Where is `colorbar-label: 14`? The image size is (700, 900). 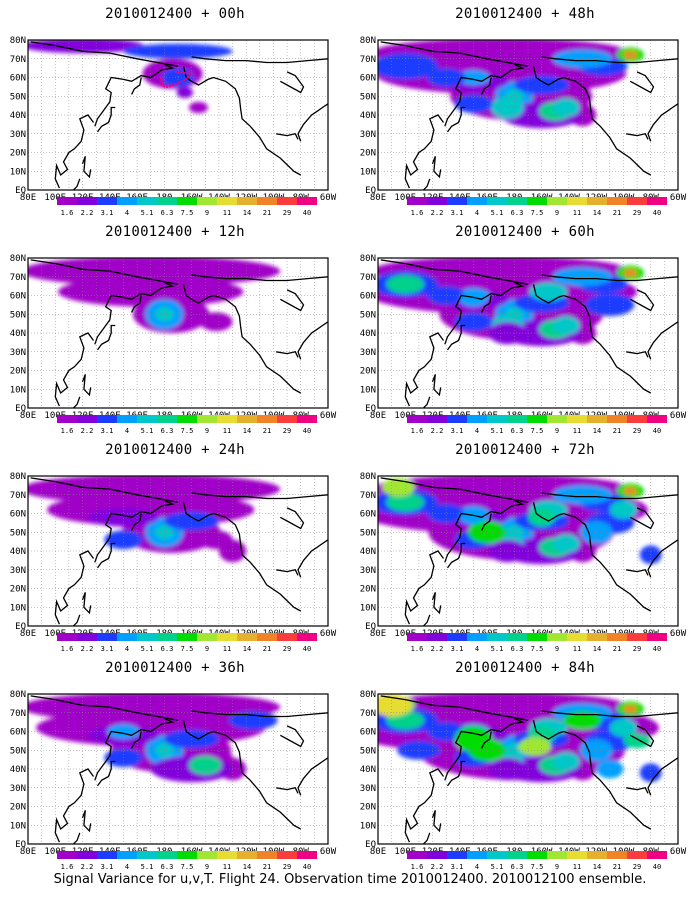
colorbar-label: 14 is located at coordinates (597, 431).